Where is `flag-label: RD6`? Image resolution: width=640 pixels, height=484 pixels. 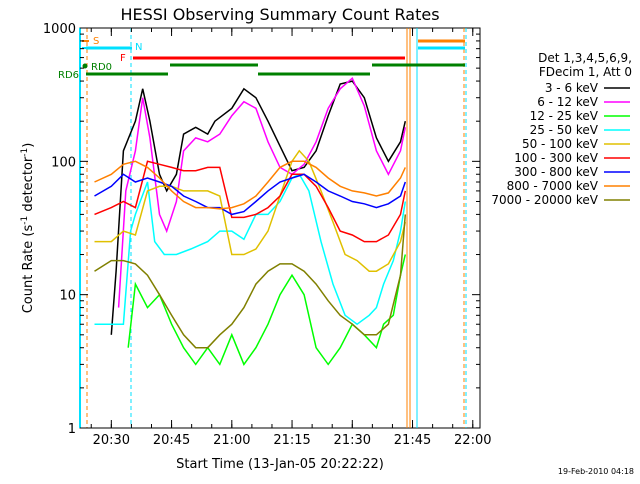
flag-label: RD6 is located at coordinates (68, 75).